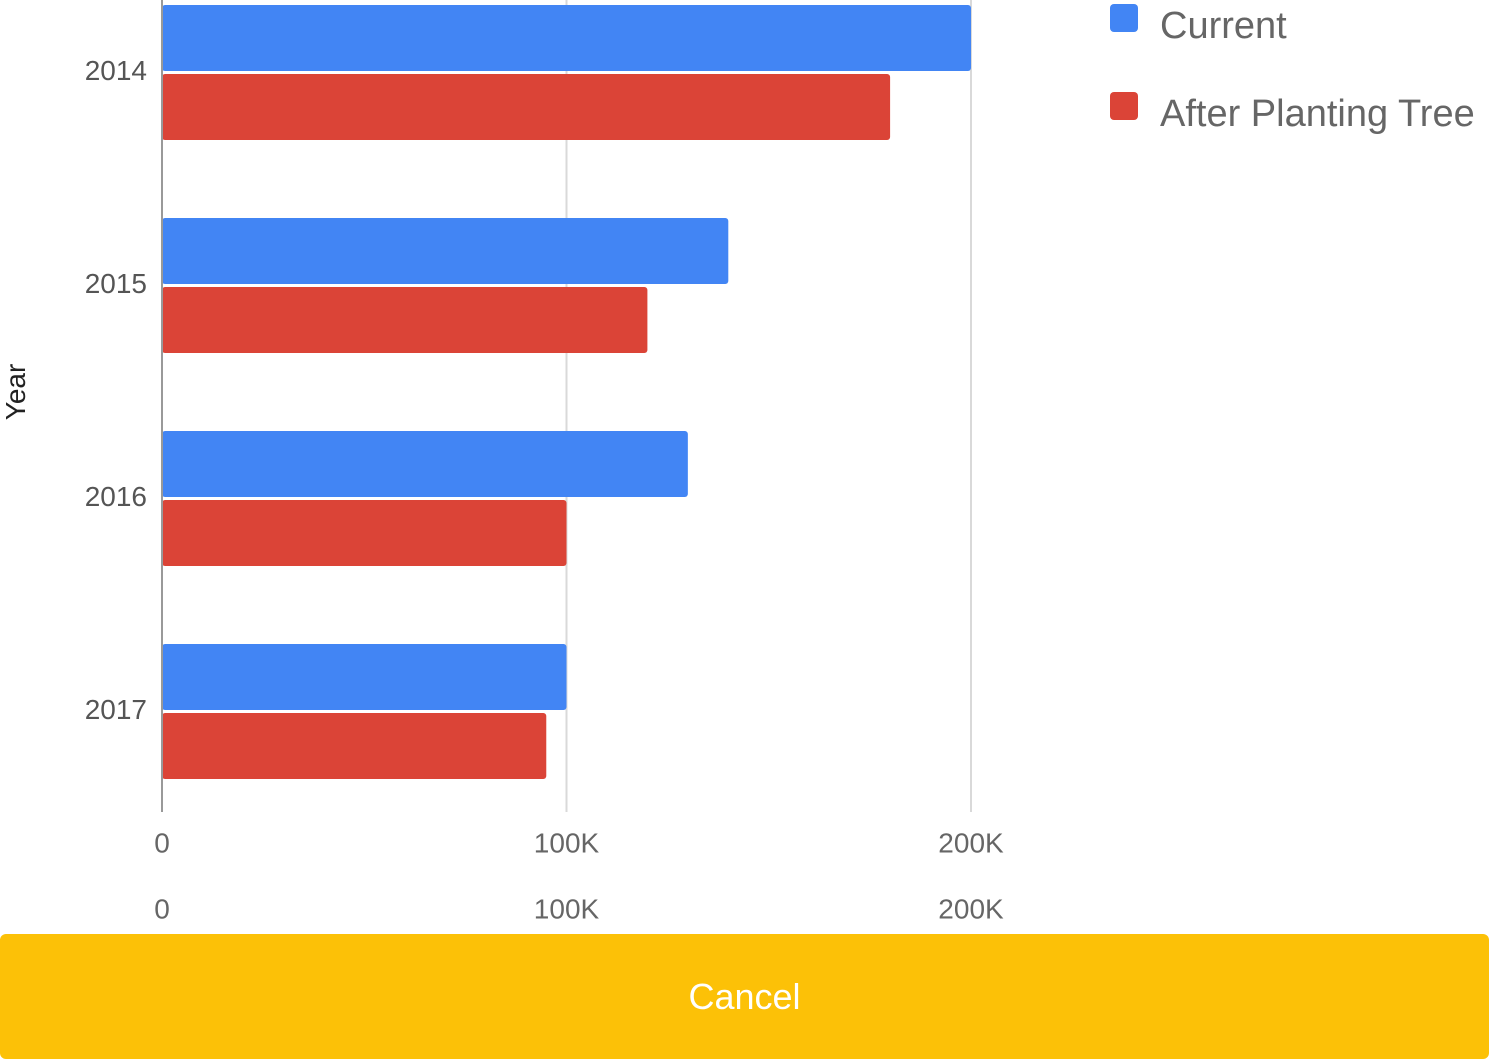 The height and width of the screenshot is (1059, 1489). What do you see at coordinates (405, 320) in the screenshot?
I see `bar-2015-after-planting-tree` at bounding box center [405, 320].